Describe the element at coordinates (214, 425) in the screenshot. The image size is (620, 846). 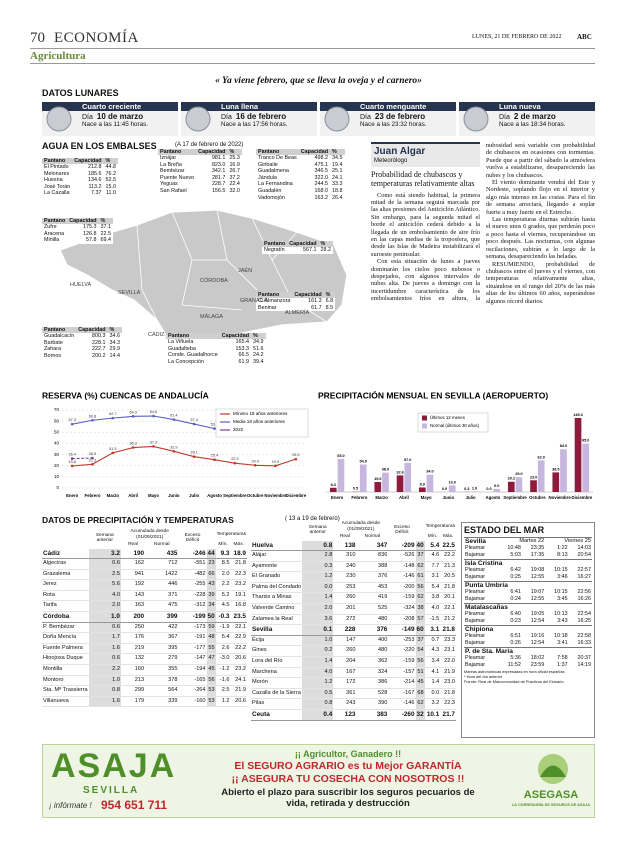
I see `value-label: 53.3` at that location.